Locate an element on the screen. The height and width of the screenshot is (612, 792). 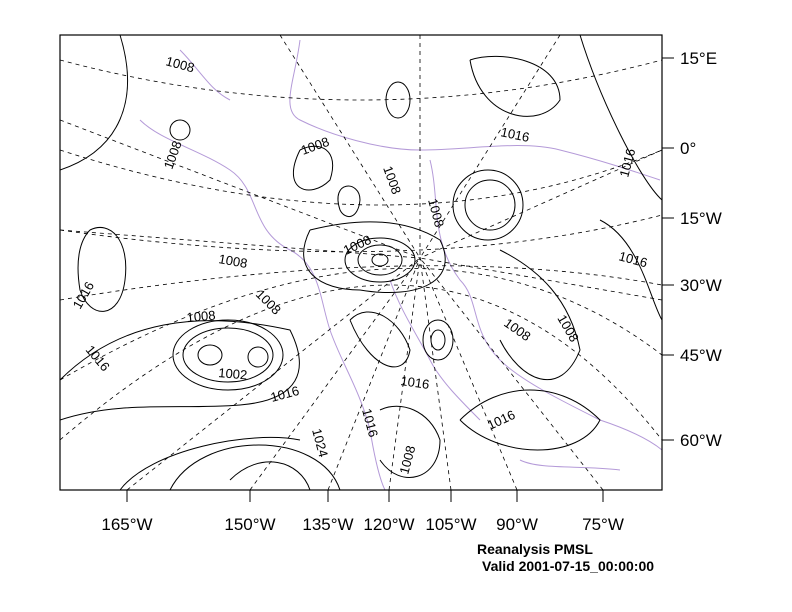
lon-ticks is located at coordinates (365, 496).